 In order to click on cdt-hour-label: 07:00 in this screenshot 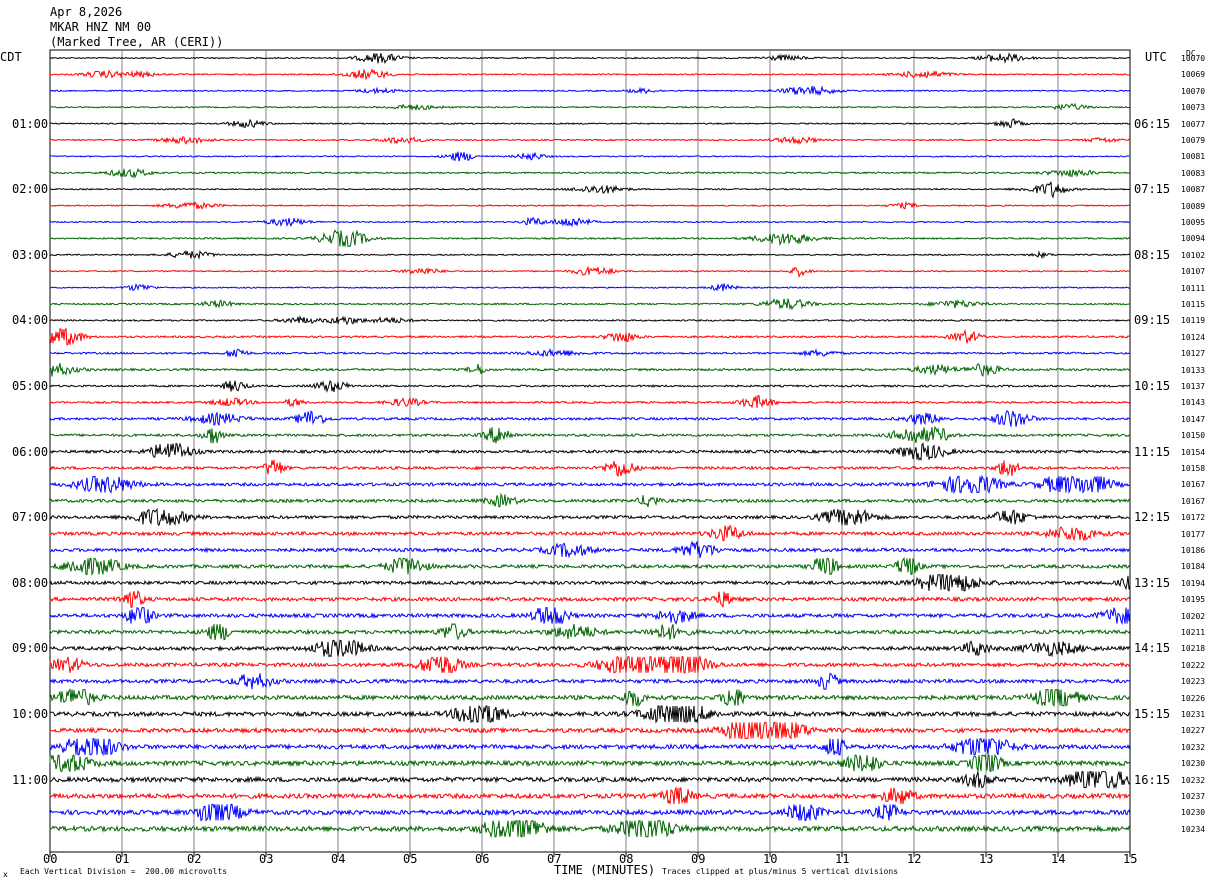, I will do `click(30, 517)`.